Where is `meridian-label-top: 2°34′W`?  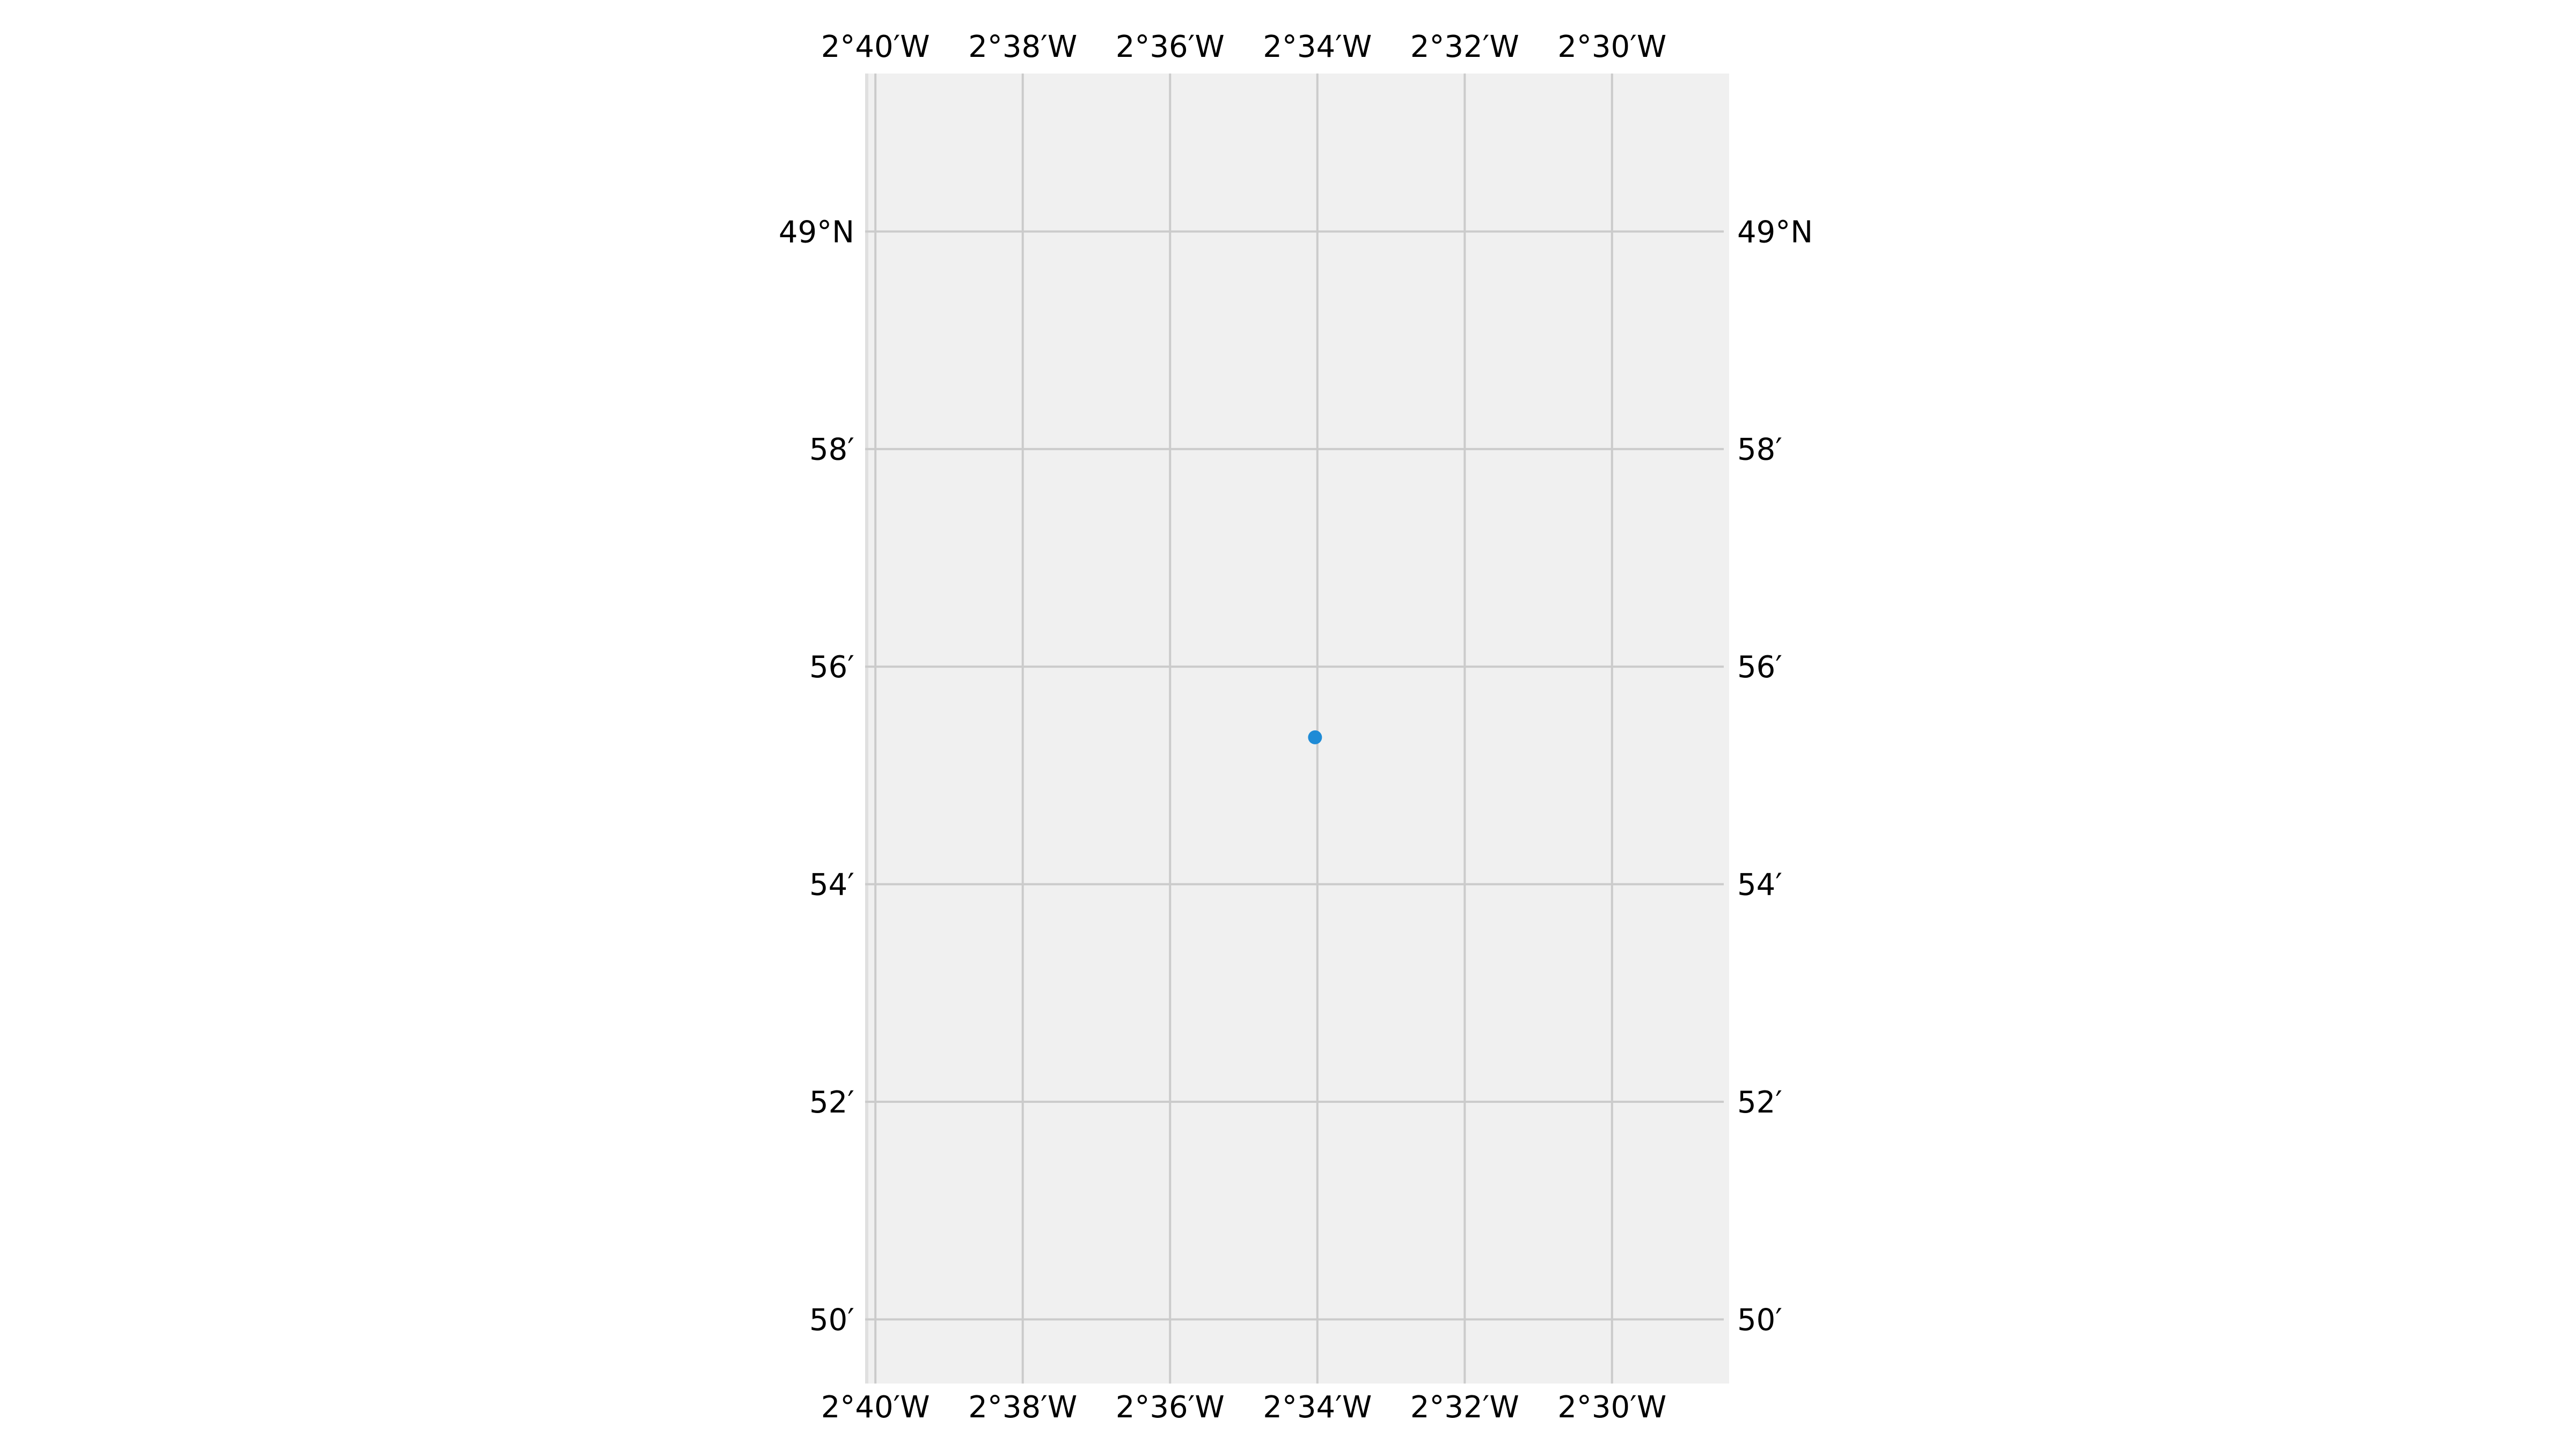 meridian-label-top: 2°34′W is located at coordinates (1317, 47).